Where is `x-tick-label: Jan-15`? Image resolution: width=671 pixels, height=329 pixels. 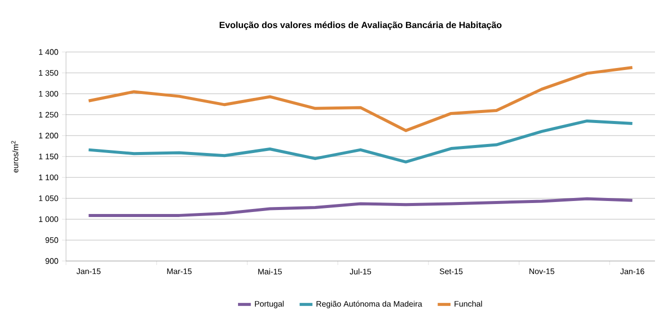 x-tick-label: Jan-15 is located at coordinates (88, 271).